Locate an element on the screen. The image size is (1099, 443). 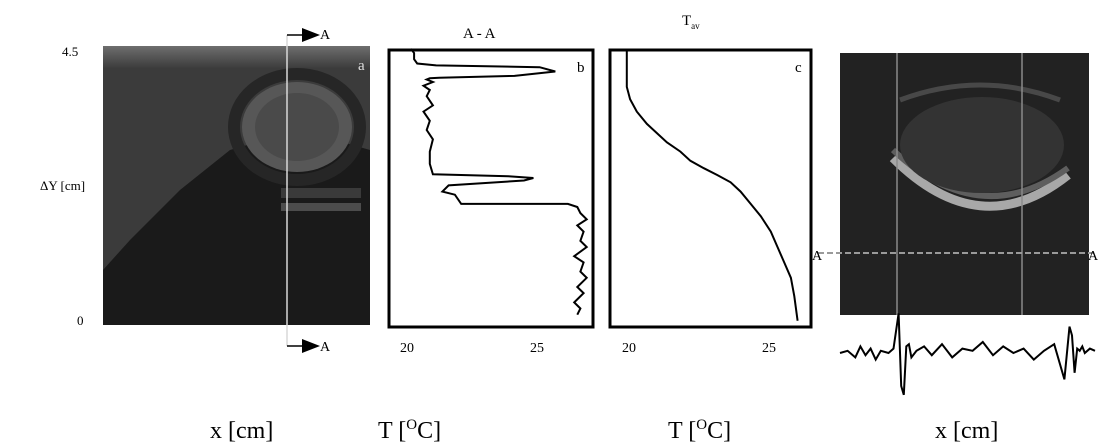
section-marker-top: A is located at coordinates (325, 35).